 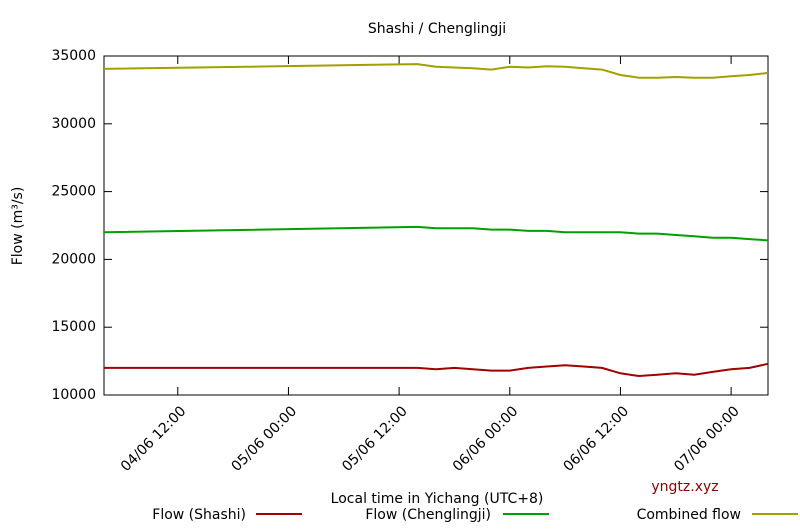 I want to click on y-tick-label: 15000, so click(x=73, y=327).